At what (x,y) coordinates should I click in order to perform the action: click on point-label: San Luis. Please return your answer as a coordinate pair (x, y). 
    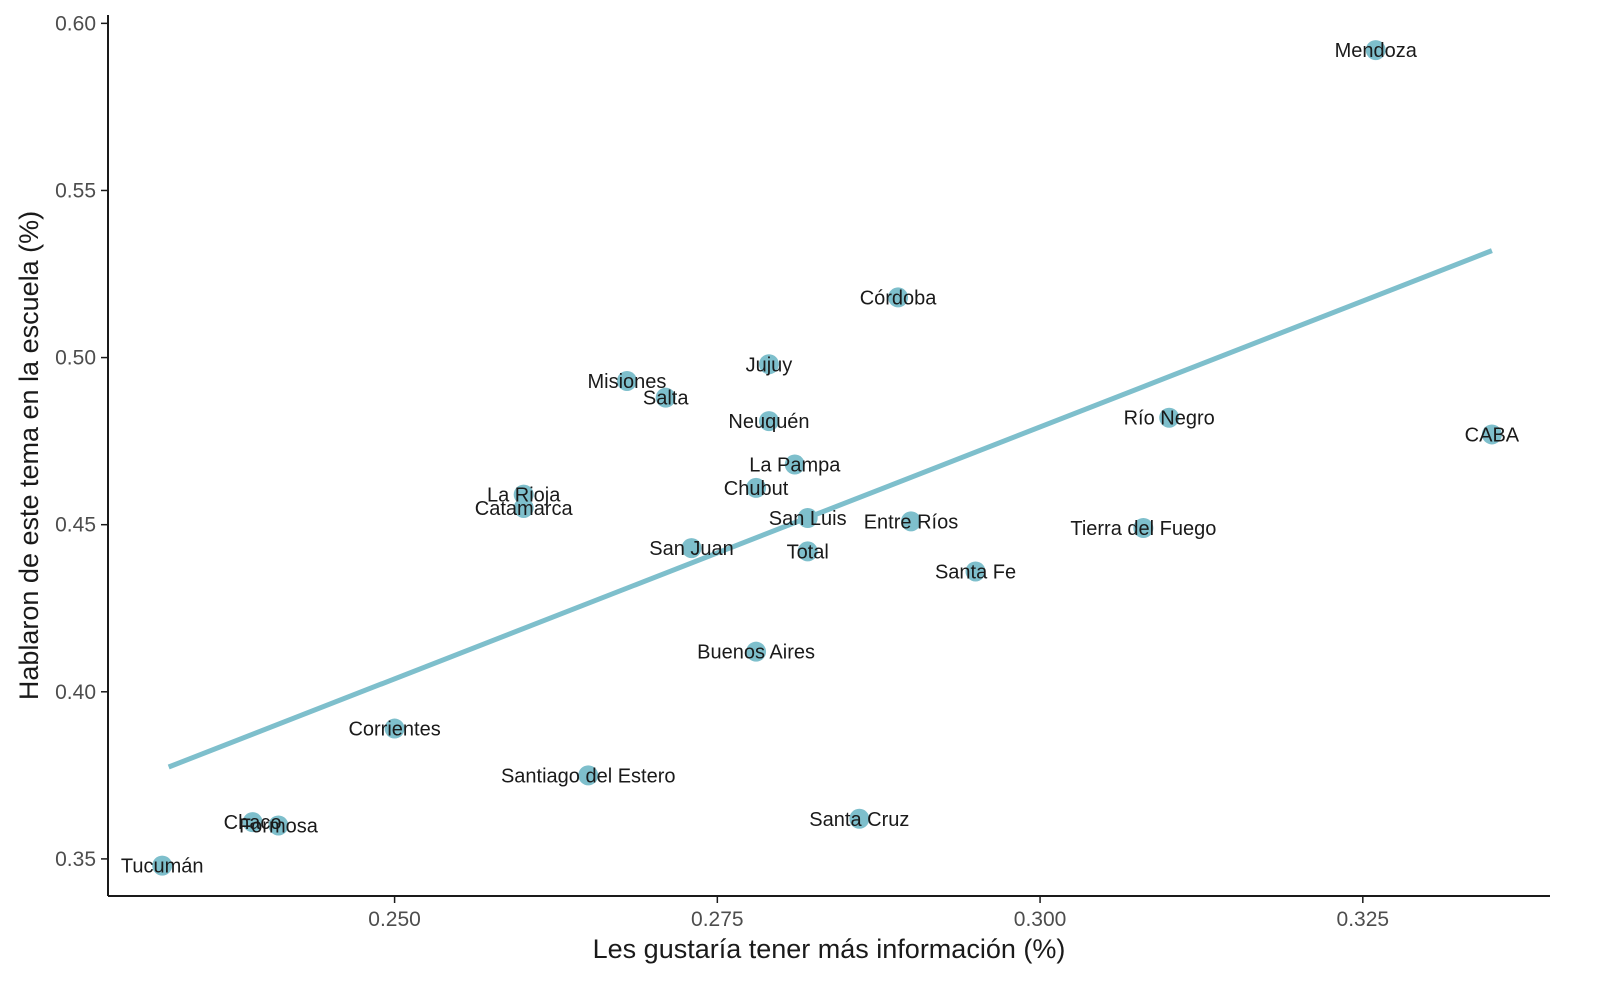
    Looking at the image, I should click on (808, 519).